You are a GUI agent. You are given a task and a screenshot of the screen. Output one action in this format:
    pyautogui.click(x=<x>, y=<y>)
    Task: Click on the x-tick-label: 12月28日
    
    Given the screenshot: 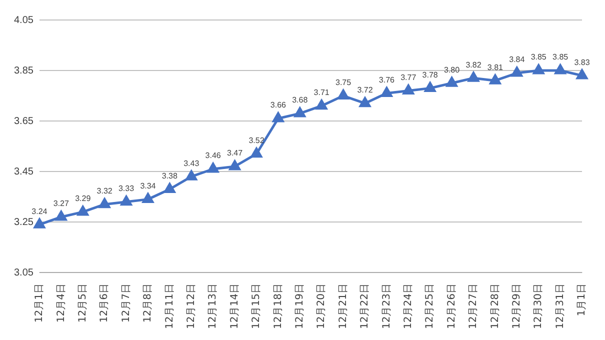 What is the action you would take?
    pyautogui.click(x=495, y=307)
    